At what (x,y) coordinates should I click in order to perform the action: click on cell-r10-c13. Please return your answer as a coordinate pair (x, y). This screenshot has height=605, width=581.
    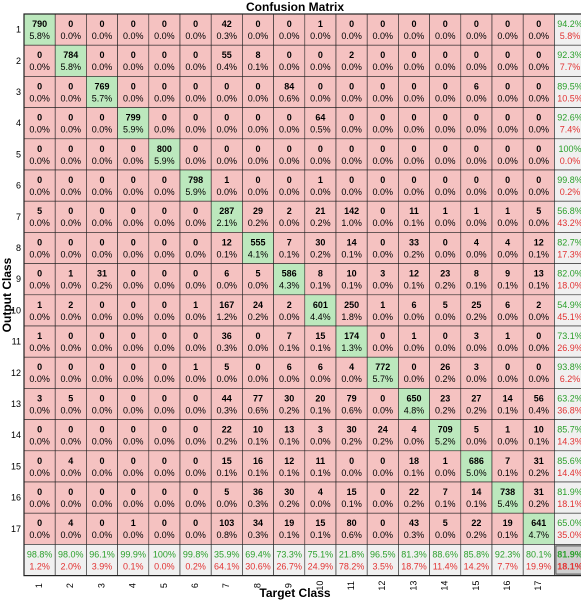
    Looking at the image, I should click on (414, 310).